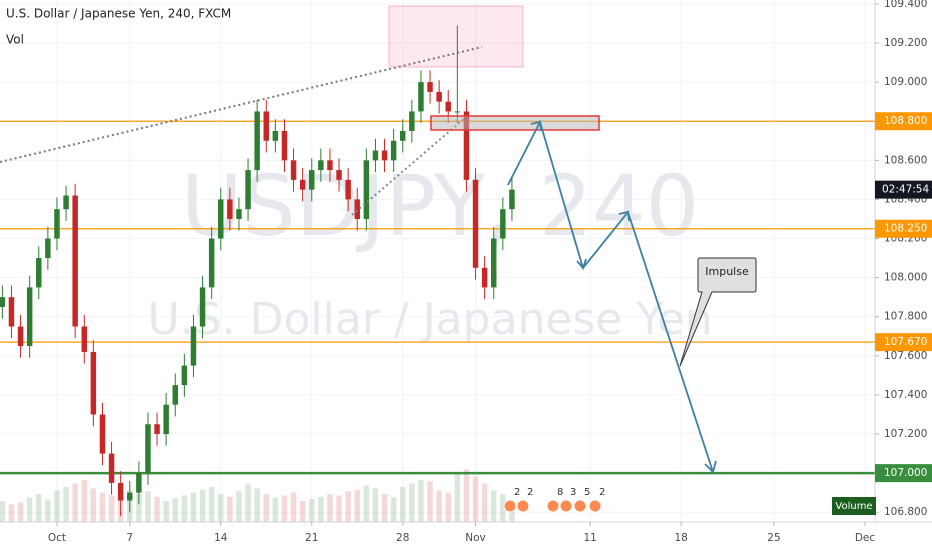 The image size is (932, 550). What do you see at coordinates (560, 492) in the screenshot?
I see `event-count: 8` at bounding box center [560, 492].